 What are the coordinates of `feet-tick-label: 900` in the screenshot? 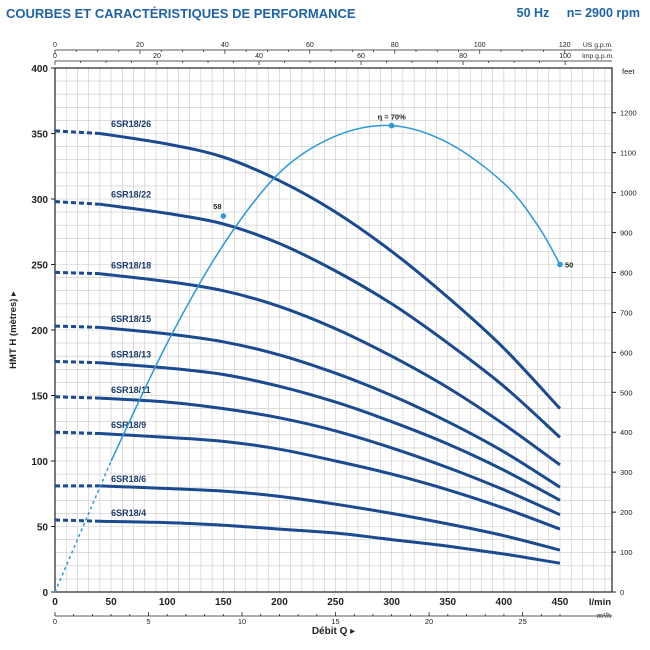 It's located at (626, 233).